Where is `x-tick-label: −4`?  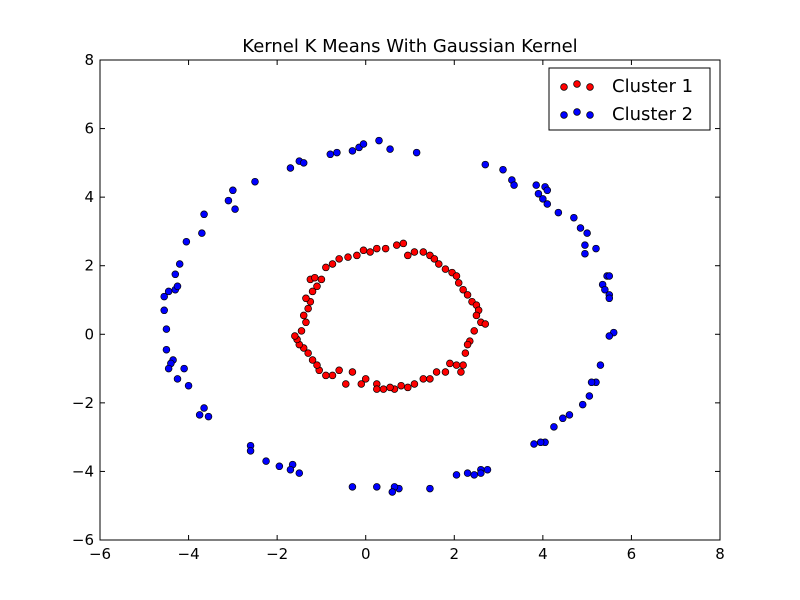 x-tick-label: −4 is located at coordinates (189, 554).